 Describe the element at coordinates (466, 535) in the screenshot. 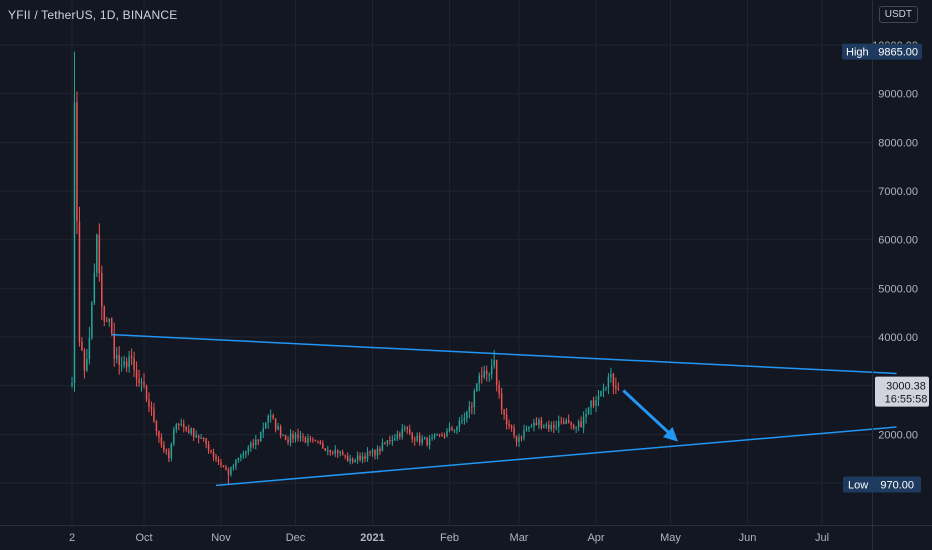

I see `time-axis: 2 Oct Nov Dec 2021 Feb Mar Apr May Jun Jul` at that location.